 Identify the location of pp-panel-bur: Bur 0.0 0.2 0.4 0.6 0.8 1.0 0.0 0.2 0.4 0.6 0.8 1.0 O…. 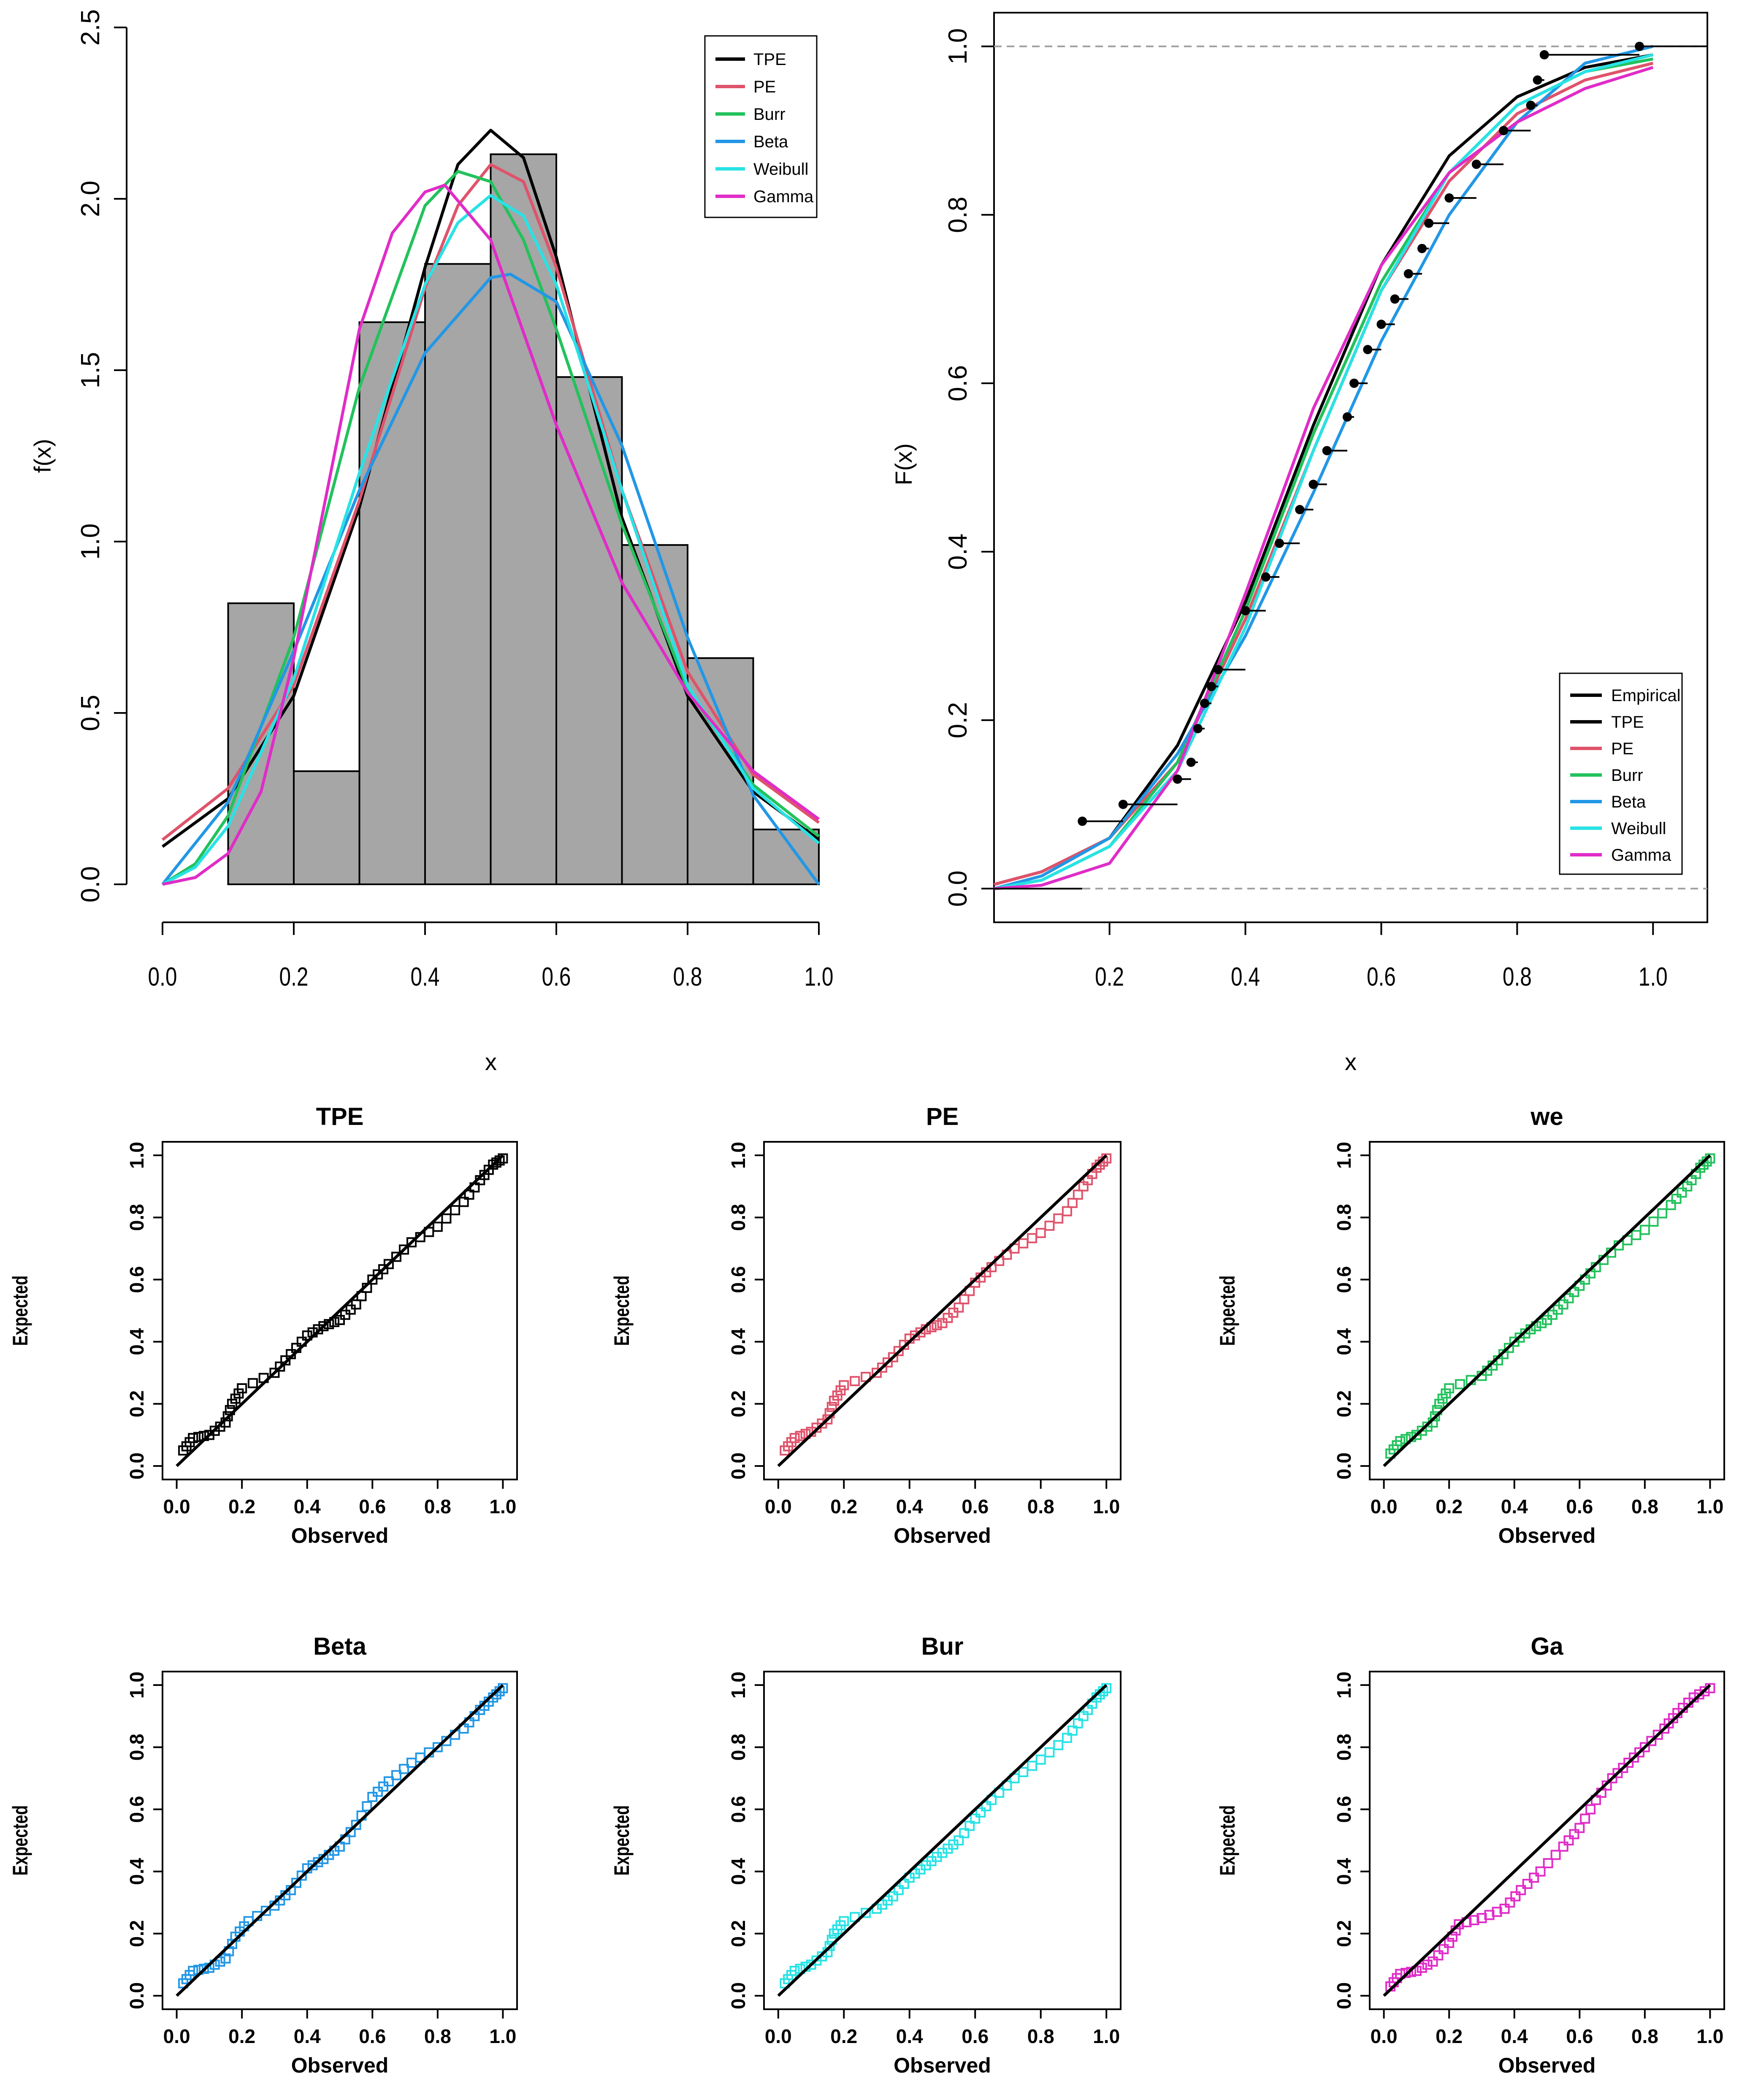
(866, 1855).